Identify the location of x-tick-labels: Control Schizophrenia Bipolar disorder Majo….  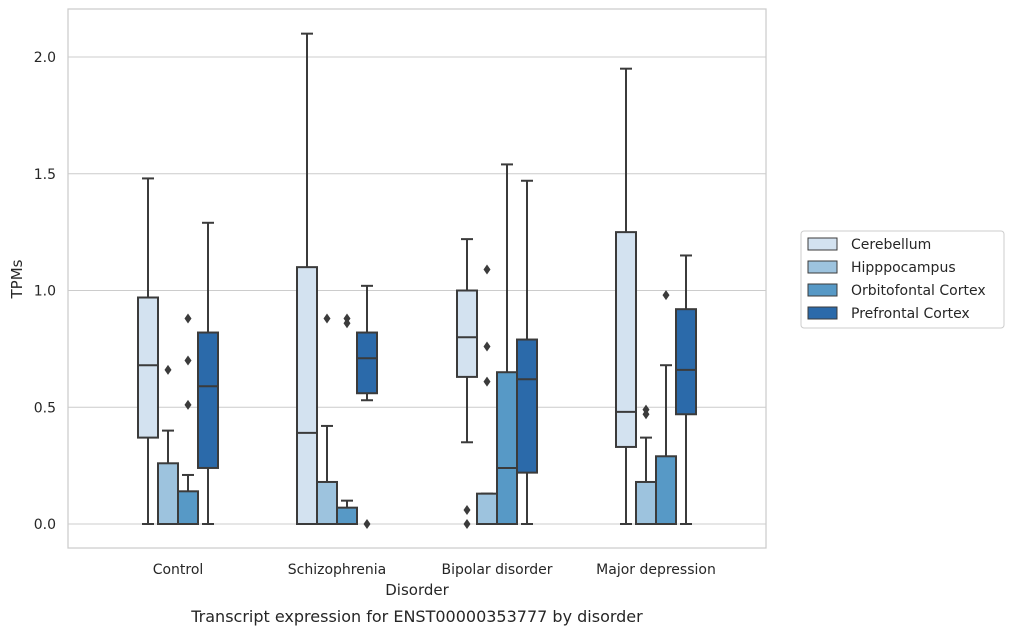
(434, 570).